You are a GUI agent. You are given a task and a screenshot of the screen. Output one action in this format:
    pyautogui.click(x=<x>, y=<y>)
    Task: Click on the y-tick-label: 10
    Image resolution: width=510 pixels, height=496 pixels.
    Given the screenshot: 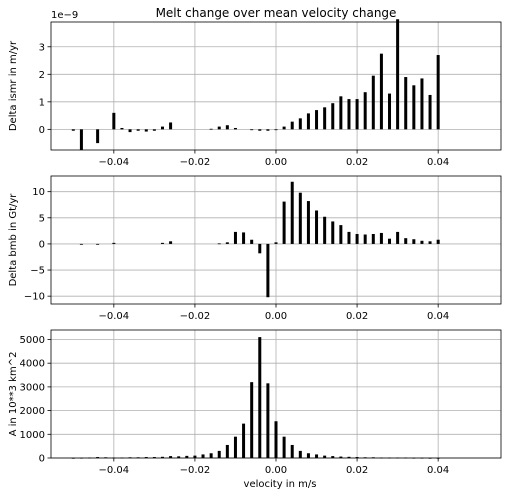 What is the action you would take?
    pyautogui.click(x=38, y=192)
    